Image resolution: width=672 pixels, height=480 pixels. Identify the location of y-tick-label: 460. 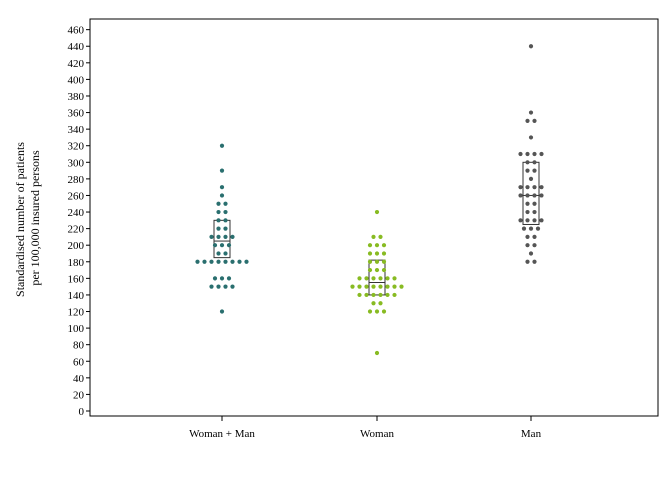
(76, 31).